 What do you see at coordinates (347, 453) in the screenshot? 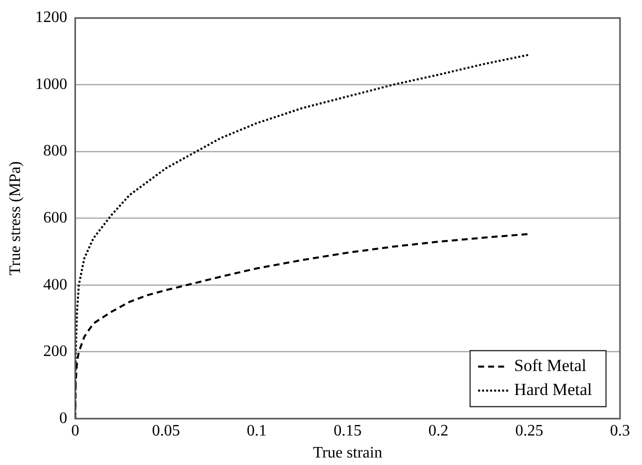
I see `x-axis-title: True strain` at bounding box center [347, 453].